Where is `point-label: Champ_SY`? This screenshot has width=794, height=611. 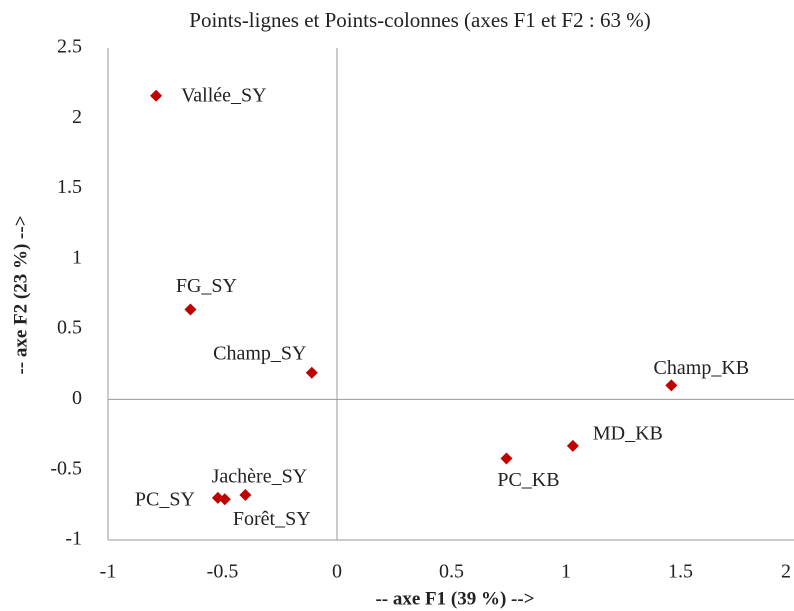 point-label: Champ_SY is located at coordinates (259, 353).